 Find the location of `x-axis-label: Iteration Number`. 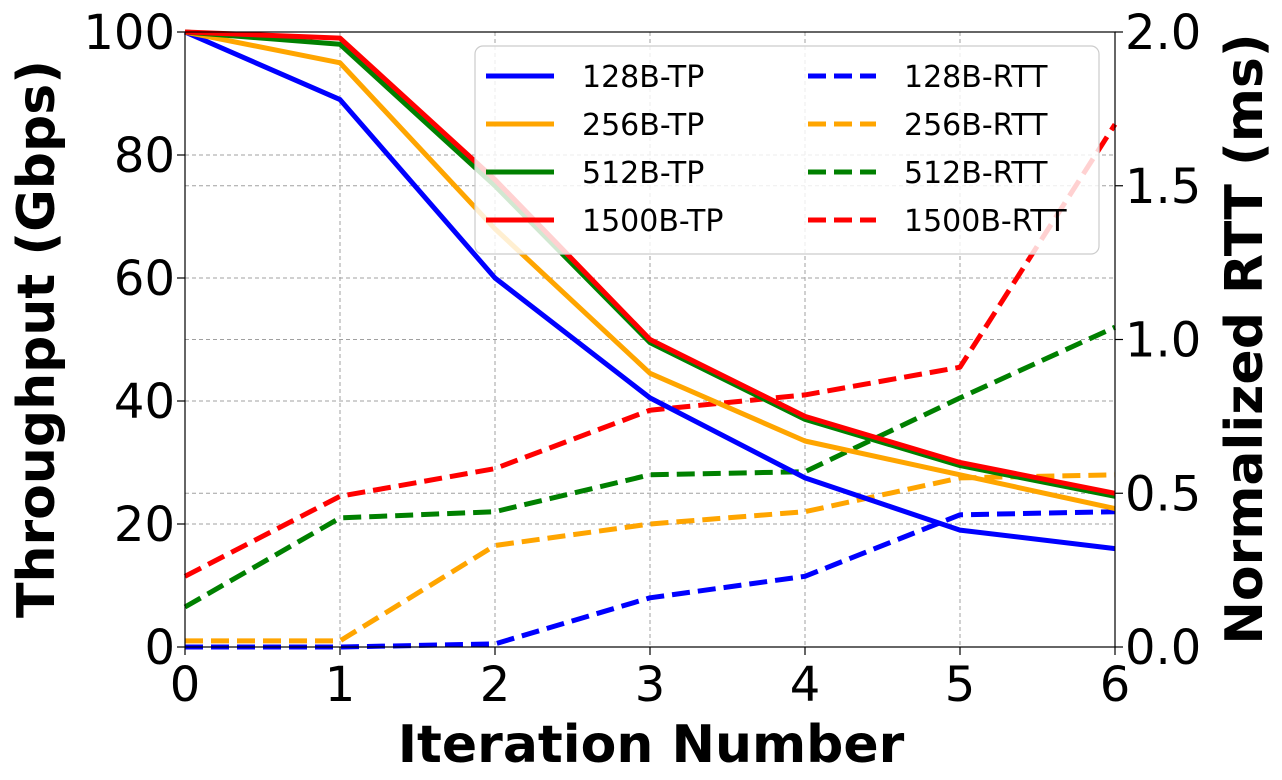

x-axis-label: Iteration Number is located at coordinates (651, 745).